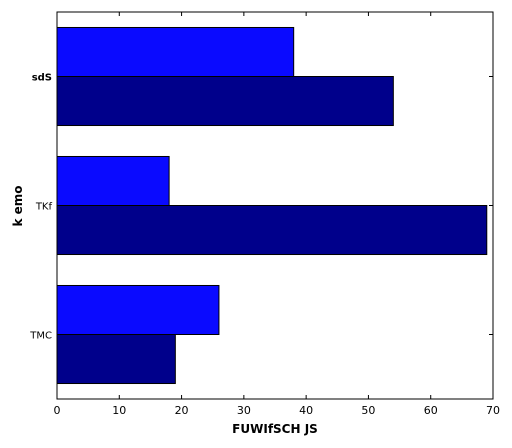  I want to click on x-tick-label-60: 60, so click(431, 410).